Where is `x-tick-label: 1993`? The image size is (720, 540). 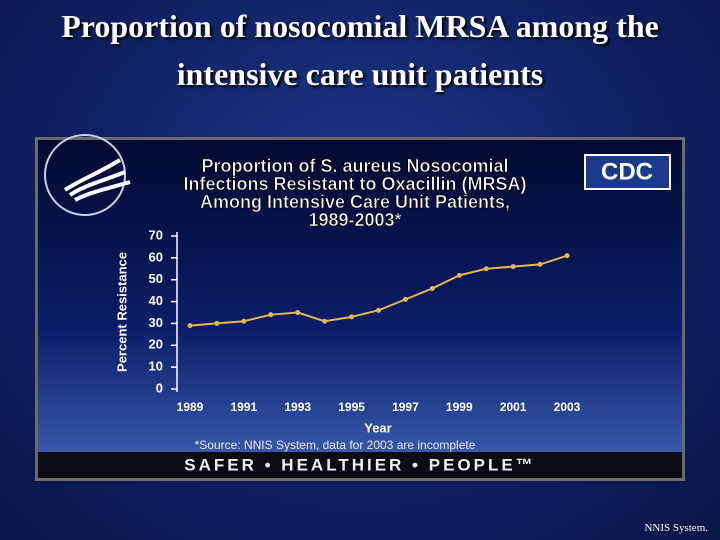 x-tick-label: 1993 is located at coordinates (297, 407).